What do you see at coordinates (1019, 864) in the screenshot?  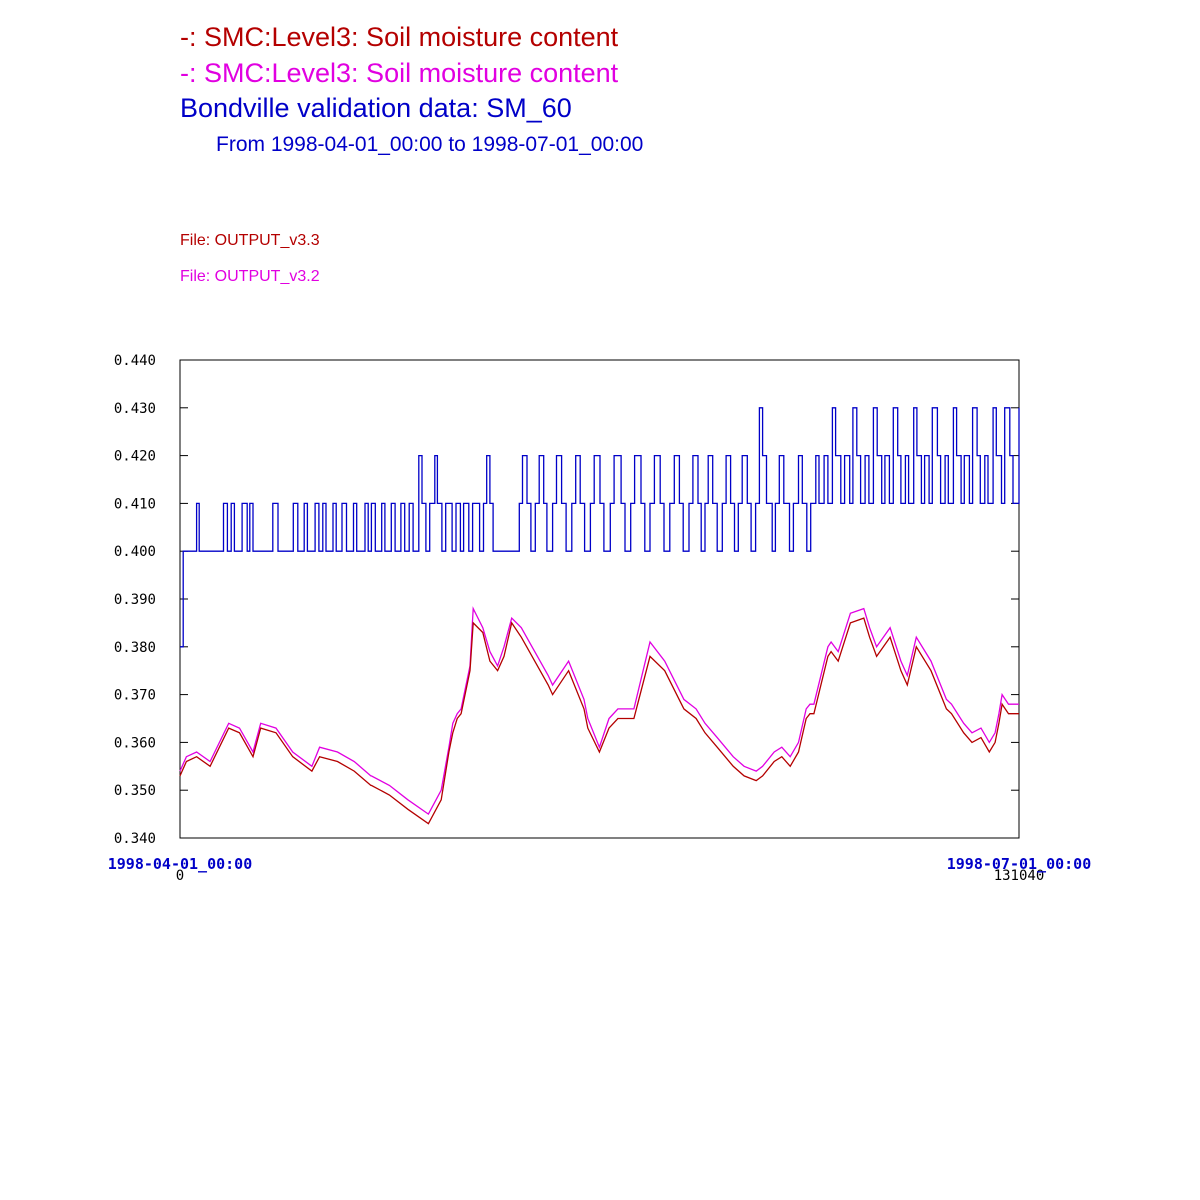 I see `x-date-label-end: 1998-07-01_00:00` at bounding box center [1019, 864].